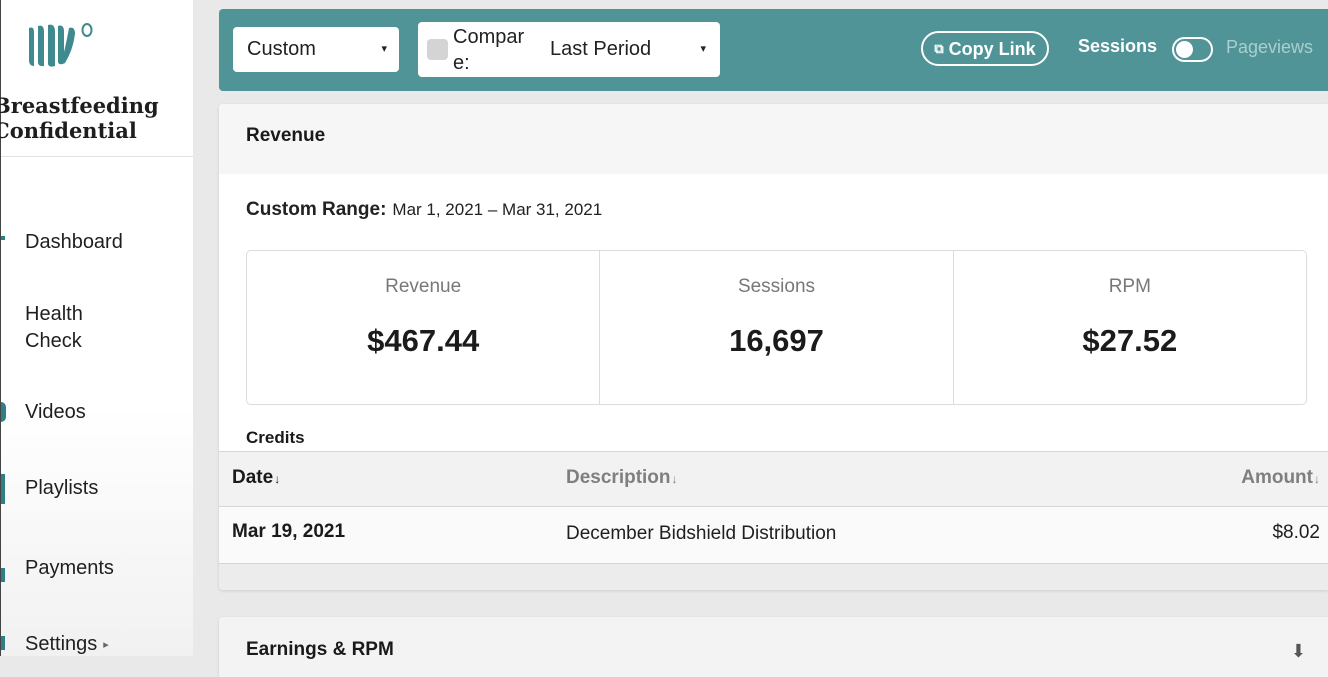 The image size is (1328, 677). I want to click on sidebar-item-label: Videos, so click(55, 412).